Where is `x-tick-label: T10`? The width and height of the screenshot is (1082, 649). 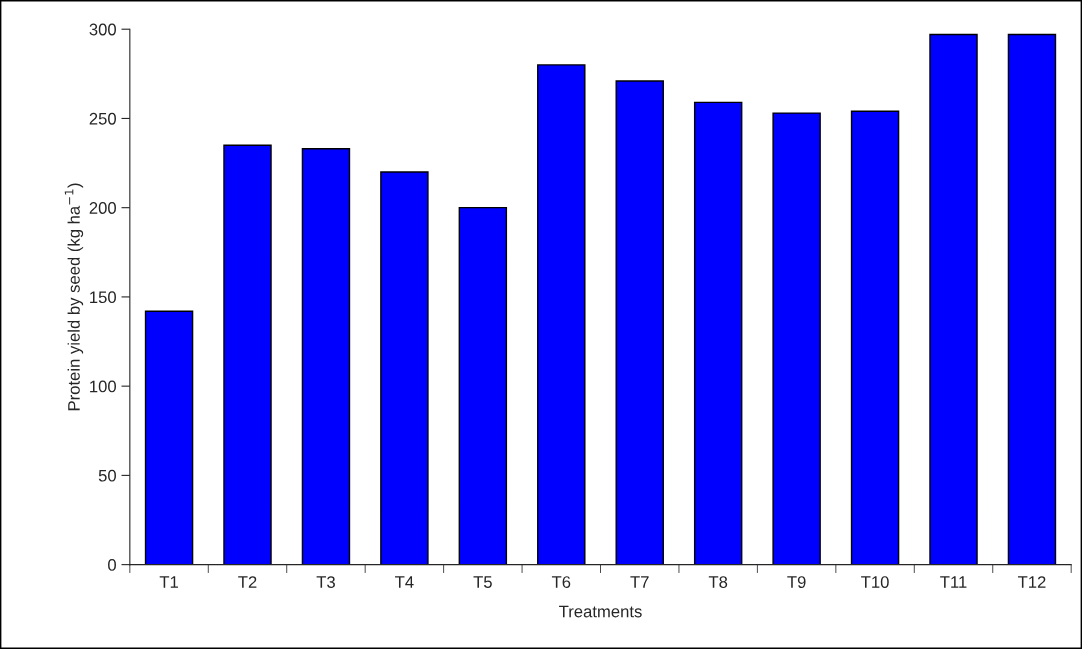
x-tick-label: T10 is located at coordinates (875, 582).